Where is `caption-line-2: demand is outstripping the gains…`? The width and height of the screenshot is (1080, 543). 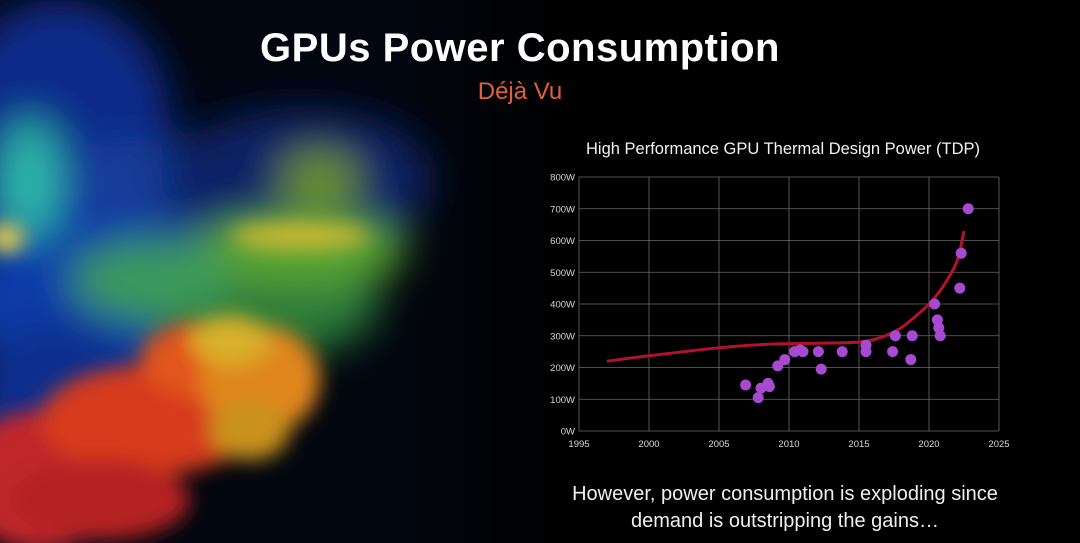 caption-line-2: demand is outstripping the gains… is located at coordinates (785, 521).